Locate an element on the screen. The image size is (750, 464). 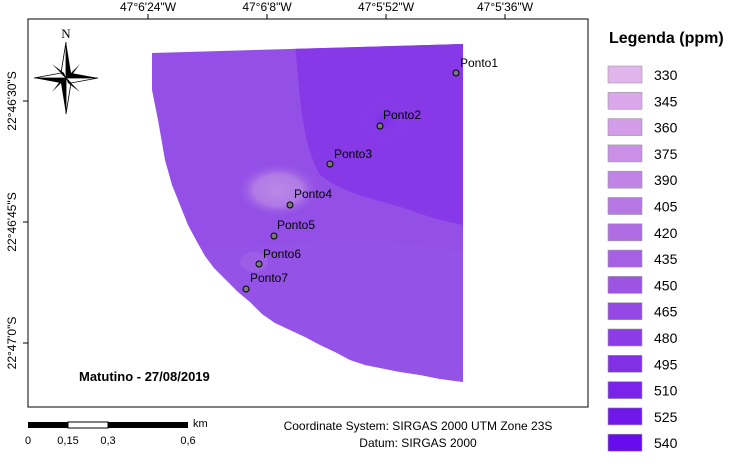
legend-item: 330 is located at coordinates (642, 74).